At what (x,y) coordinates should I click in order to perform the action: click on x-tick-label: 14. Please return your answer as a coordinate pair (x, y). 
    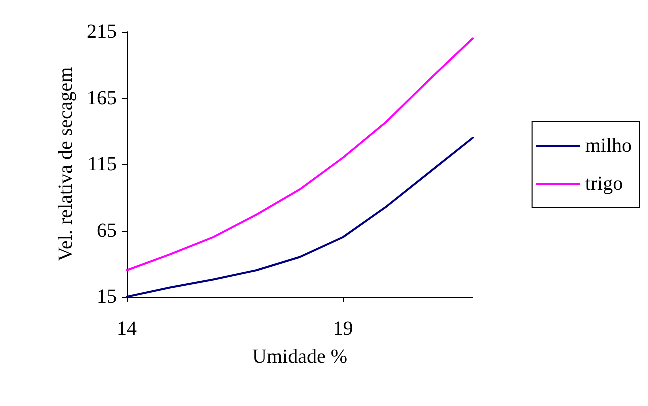
    Looking at the image, I should click on (127, 329).